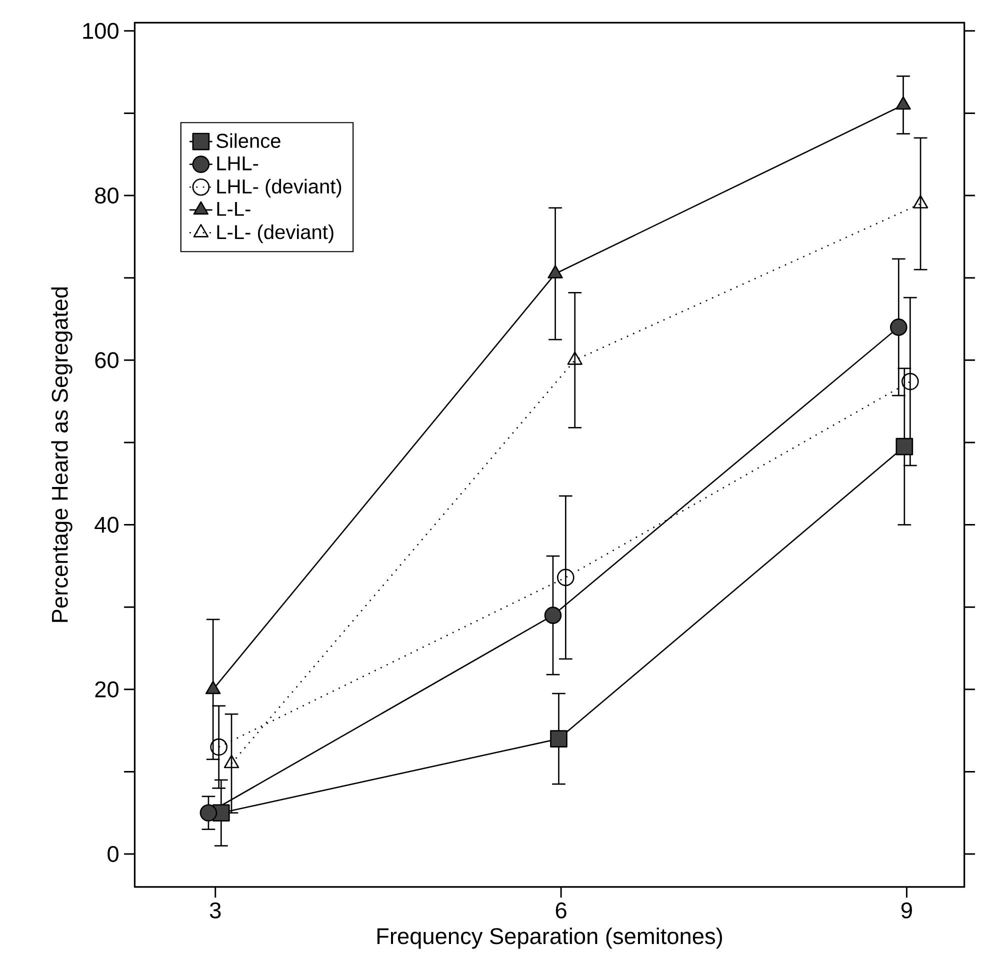 Image resolution: width=991 pixels, height=966 pixels. What do you see at coordinates (549, 938) in the screenshot?
I see `x-axis-title: Frequency Separation (semitones)` at bounding box center [549, 938].